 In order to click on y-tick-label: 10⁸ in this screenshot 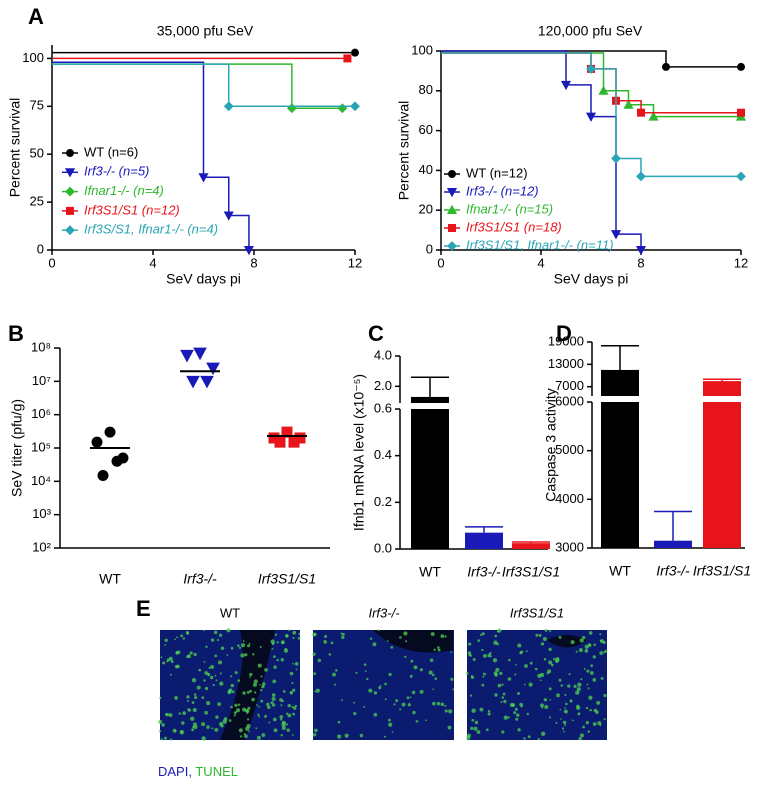, I will do `click(41, 346)`.